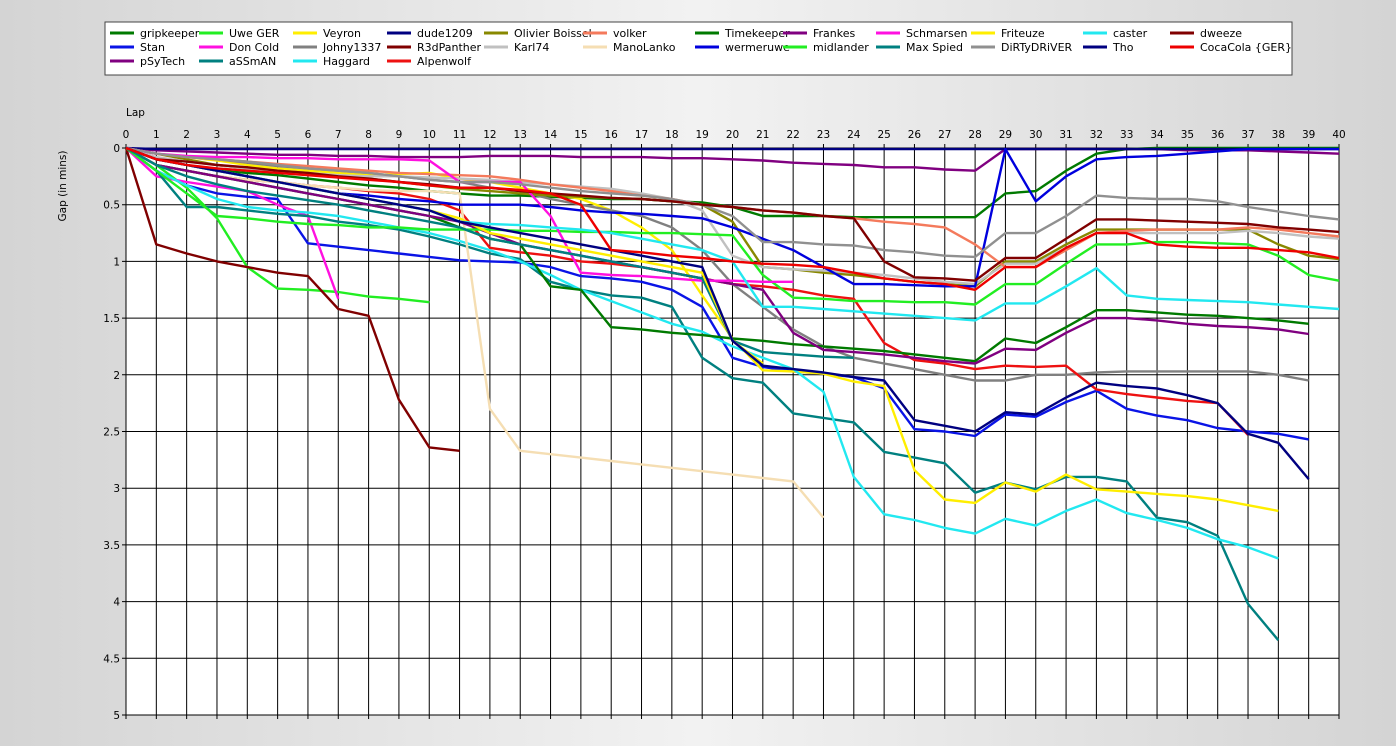  Describe the element at coordinates (111, 659) in the screenshot. I see `y-tick-label: 4.5` at that location.